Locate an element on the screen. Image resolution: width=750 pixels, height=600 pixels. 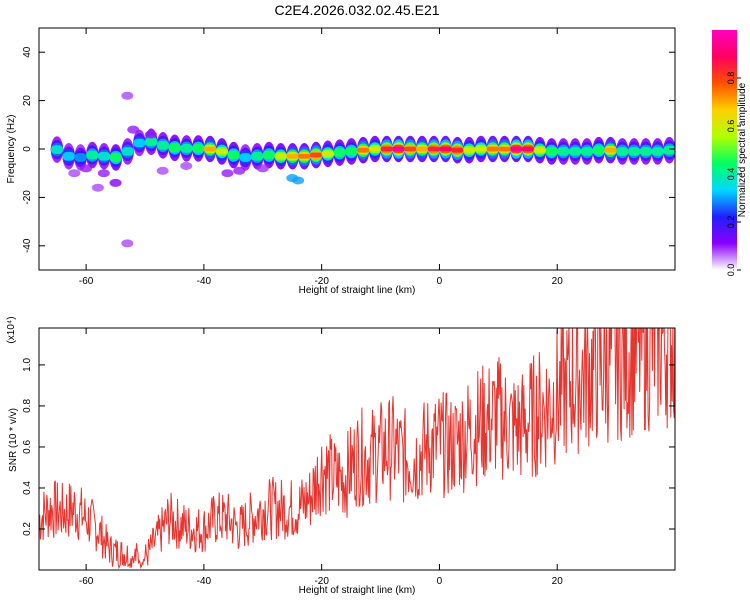
spectrogram-y-label: Frequency (Hz) is located at coordinates (11, 149).